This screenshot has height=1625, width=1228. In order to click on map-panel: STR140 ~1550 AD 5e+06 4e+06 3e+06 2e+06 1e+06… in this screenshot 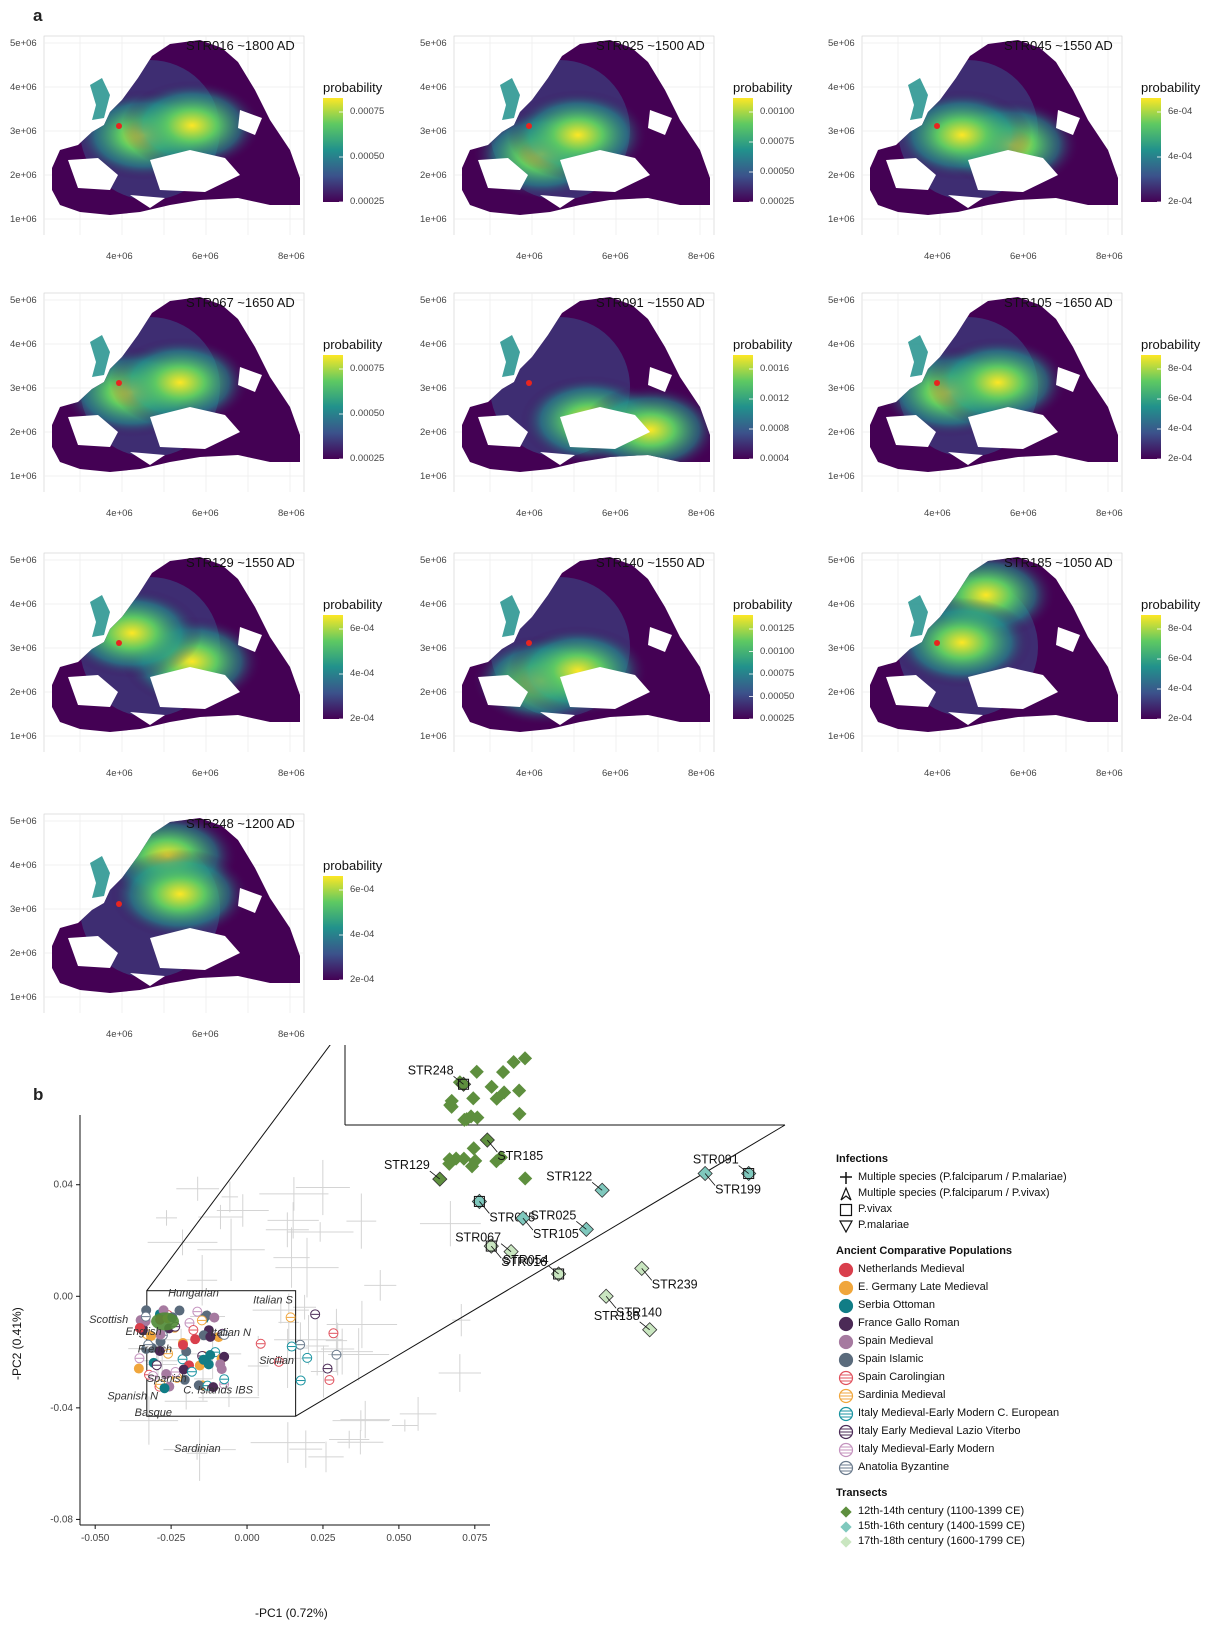, I will do `click(610, 648)`.